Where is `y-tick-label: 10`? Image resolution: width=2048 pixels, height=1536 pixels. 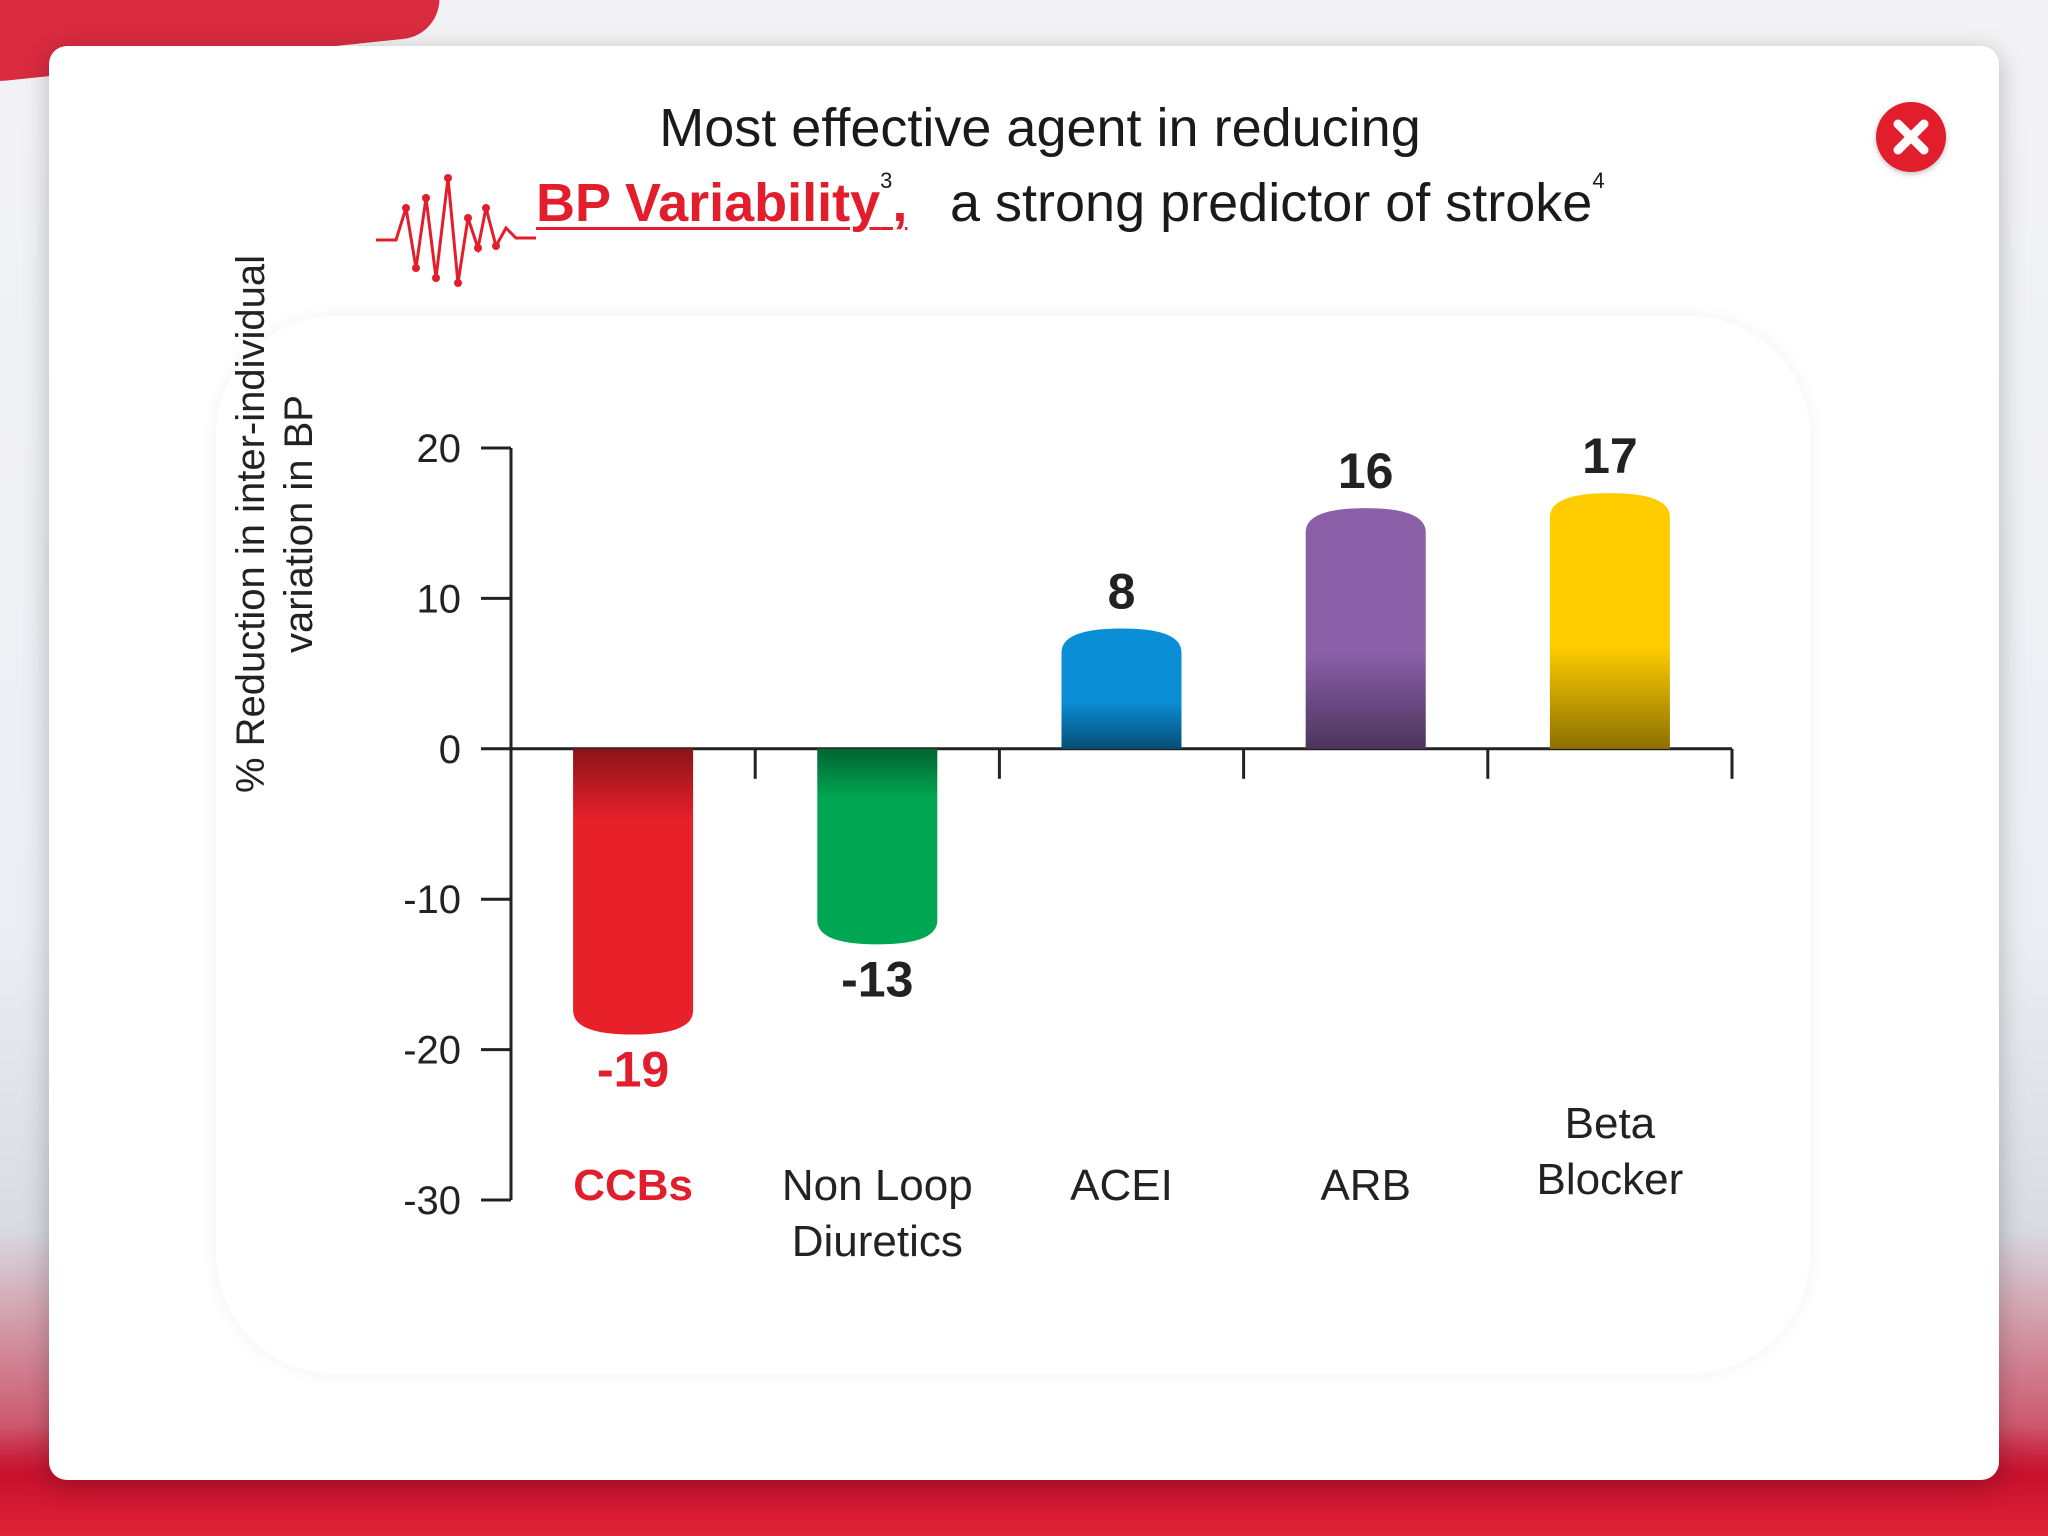
y-tick-label: 10 is located at coordinates (439, 599).